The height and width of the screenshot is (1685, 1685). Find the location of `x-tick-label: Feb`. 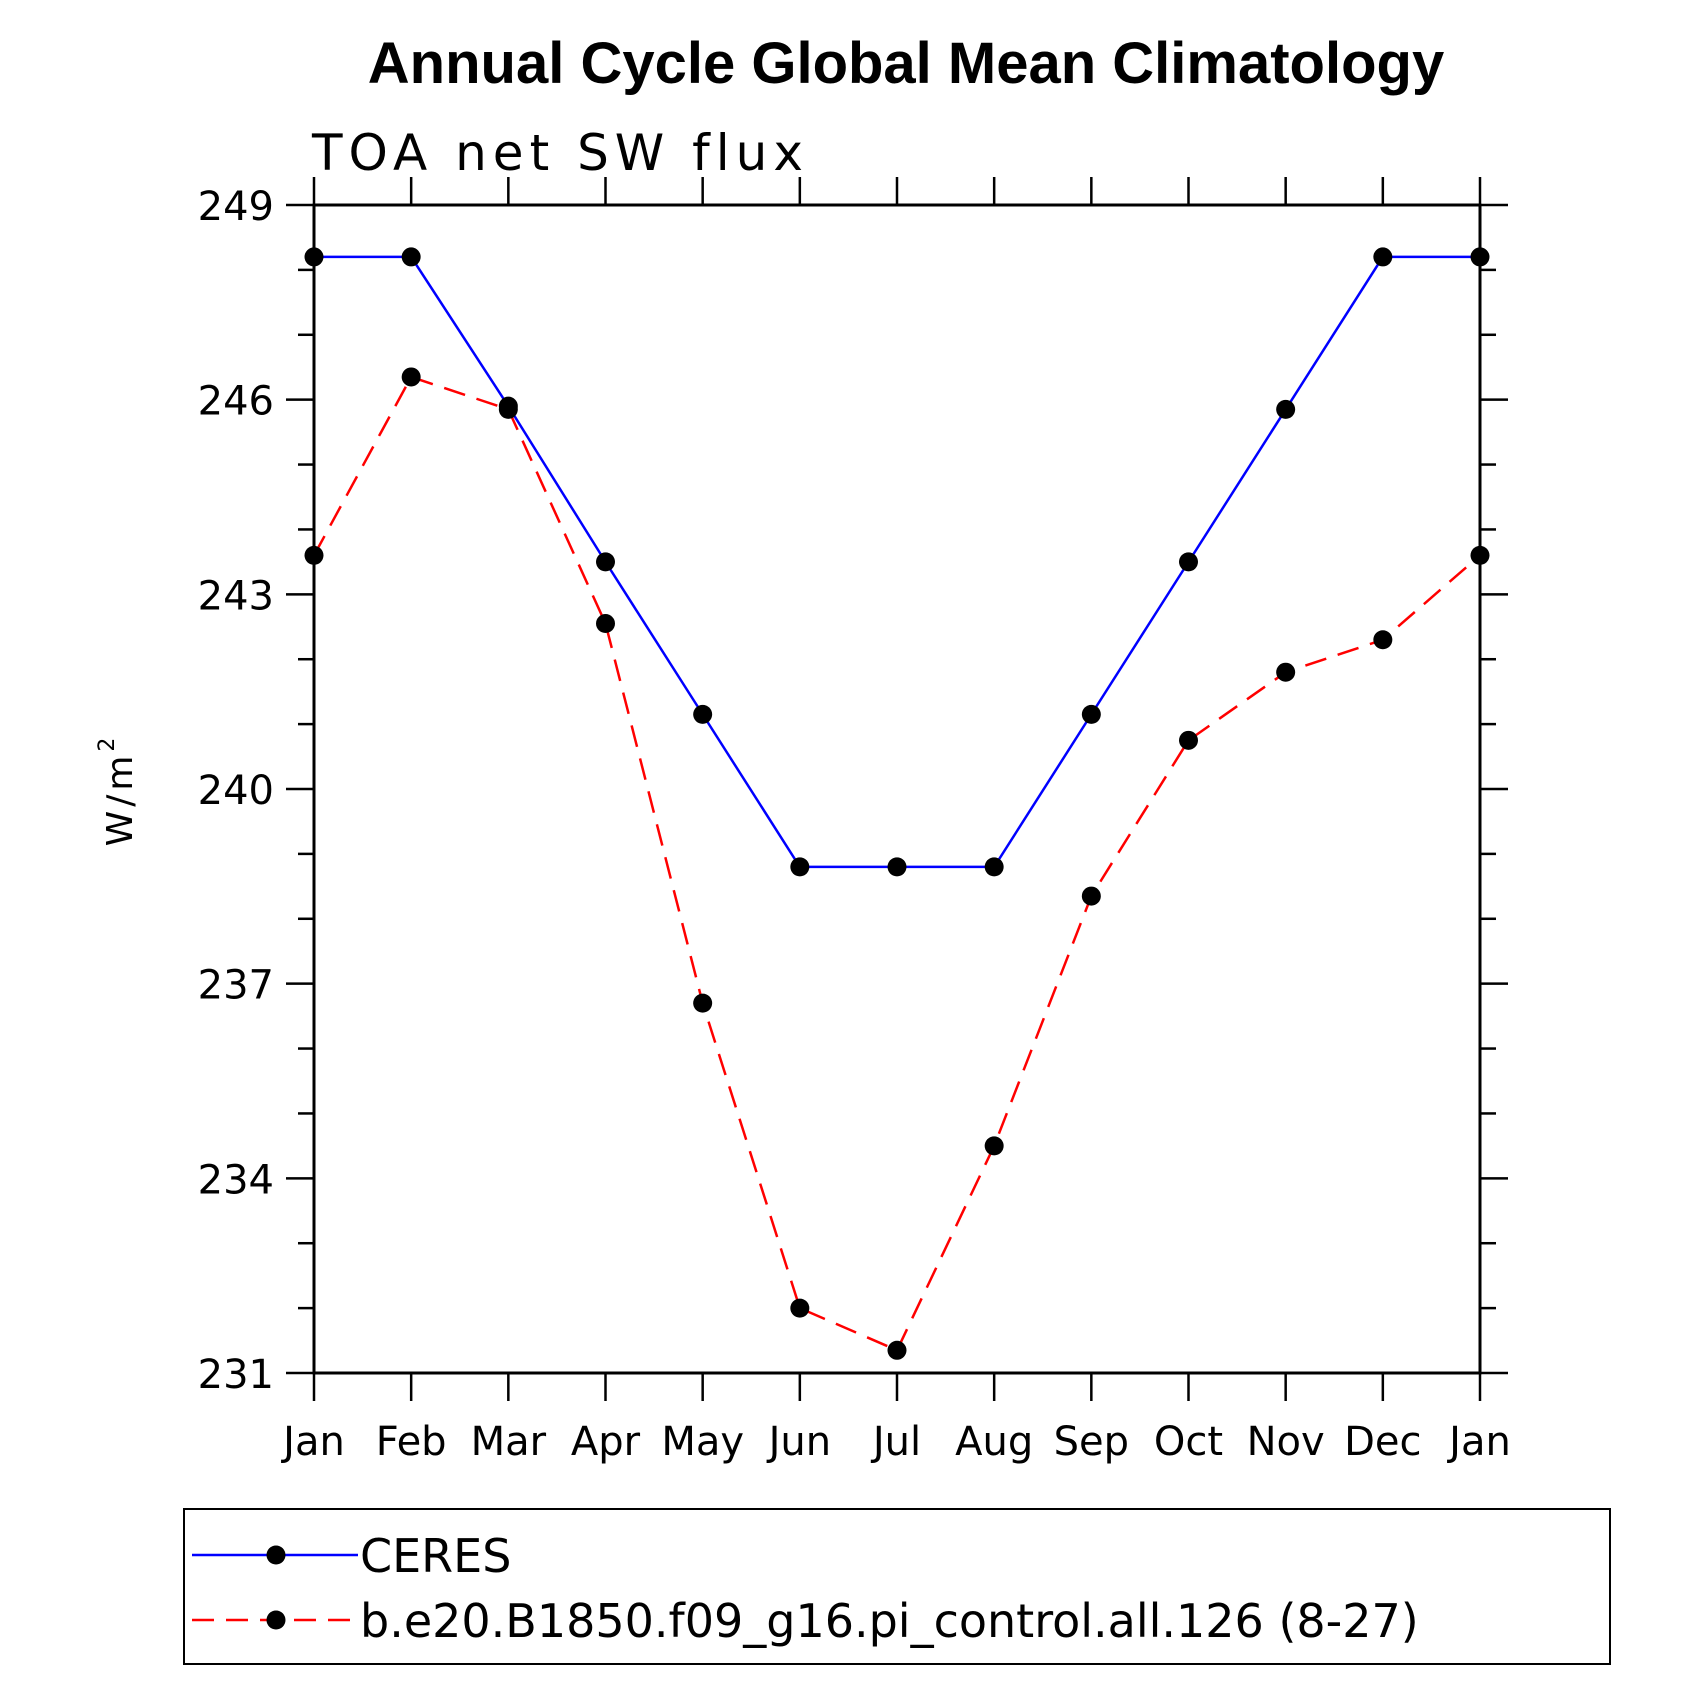

x-tick-label: Feb is located at coordinates (411, 1442).